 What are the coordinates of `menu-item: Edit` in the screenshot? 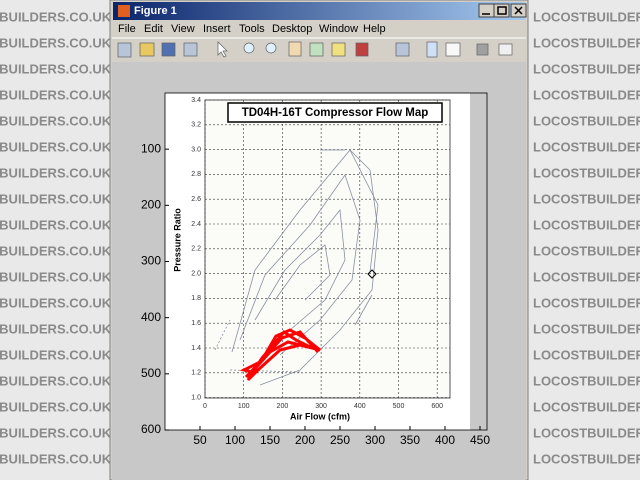 It's located at (153, 29).